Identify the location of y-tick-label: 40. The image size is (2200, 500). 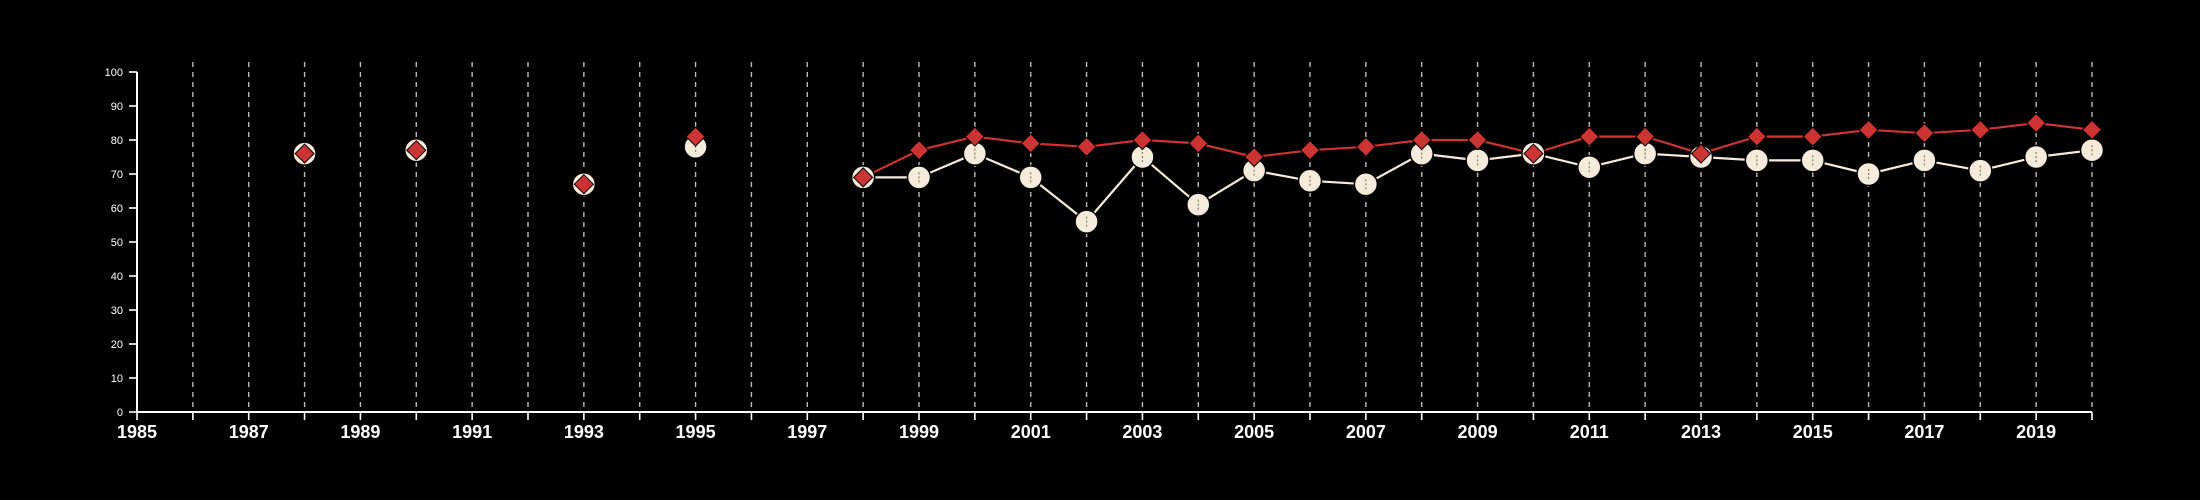
(117, 277).